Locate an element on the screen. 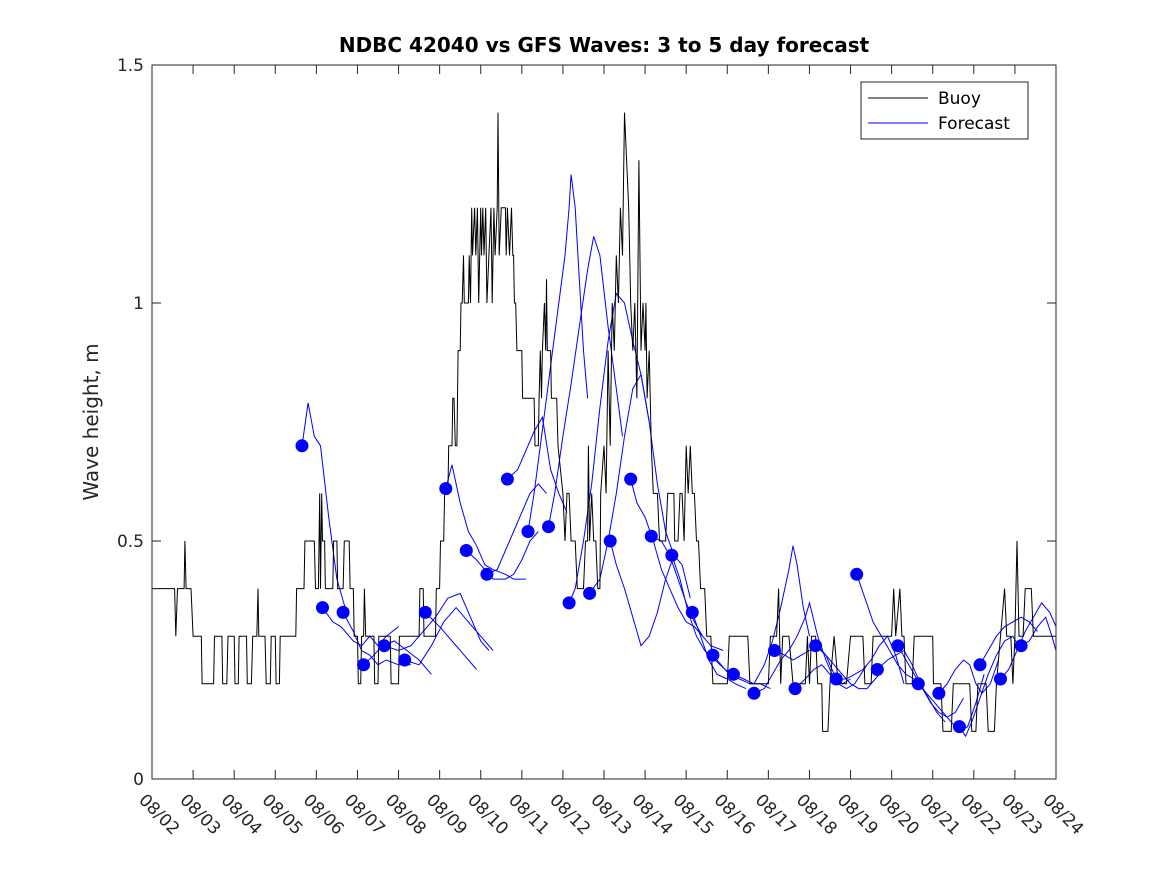 The width and height of the screenshot is (1167, 875). legend-label-buoy: Buoy is located at coordinates (959, 99).